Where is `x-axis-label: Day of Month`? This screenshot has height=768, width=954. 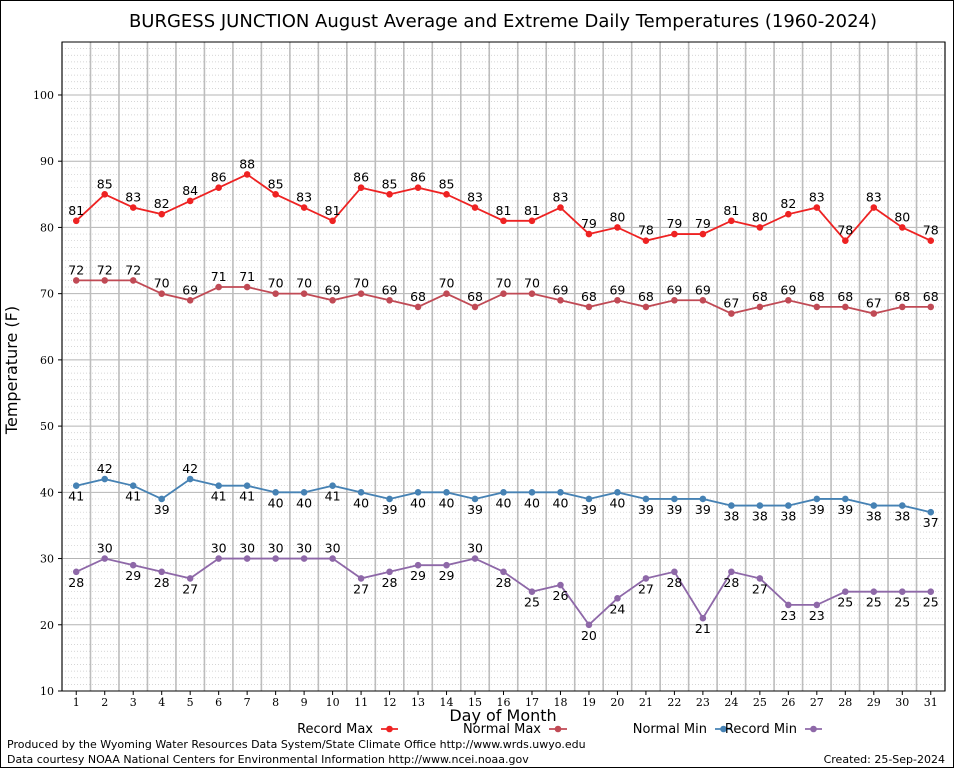
x-axis-label: Day of Month is located at coordinates (502, 715).